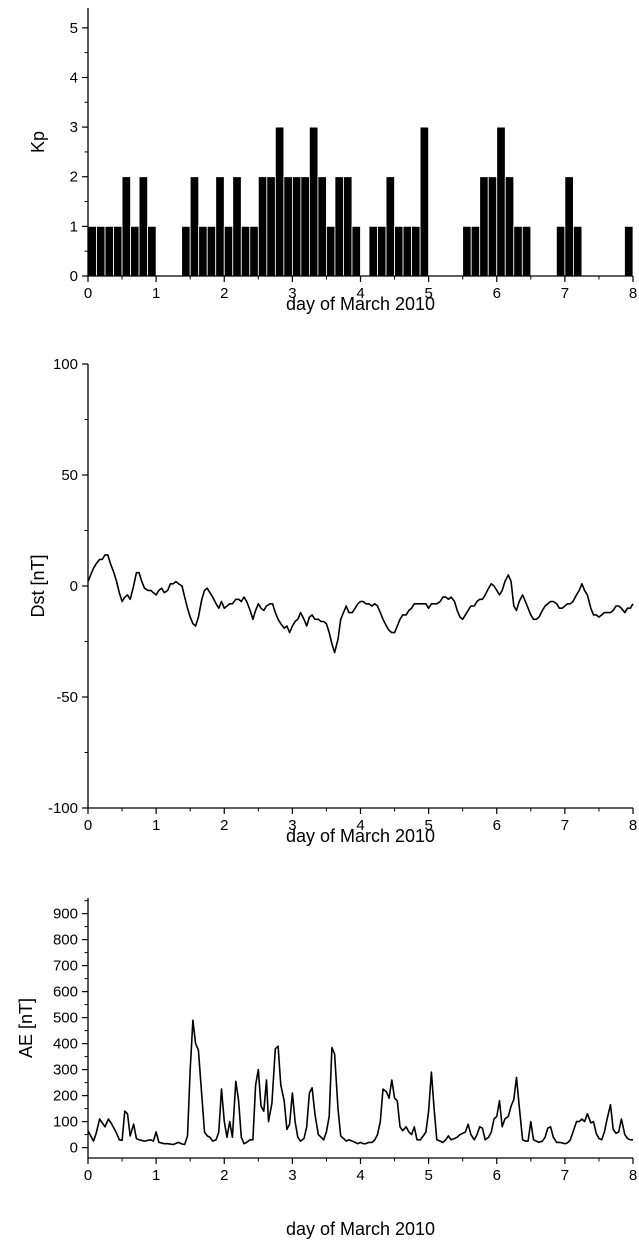 The height and width of the screenshot is (1249, 639). What do you see at coordinates (26, 1028) in the screenshot?
I see `y-axis-title: AE [nT]` at bounding box center [26, 1028].